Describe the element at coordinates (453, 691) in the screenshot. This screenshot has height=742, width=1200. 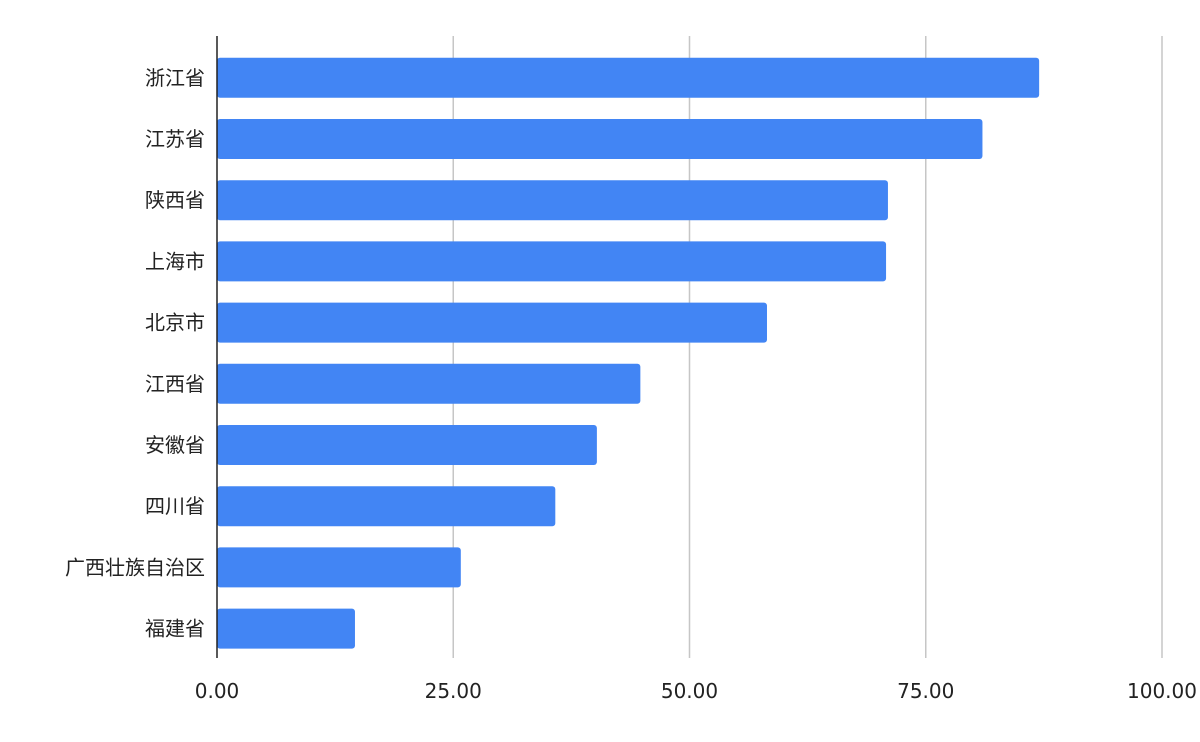
I see `x-tick-label: 25.00` at that location.